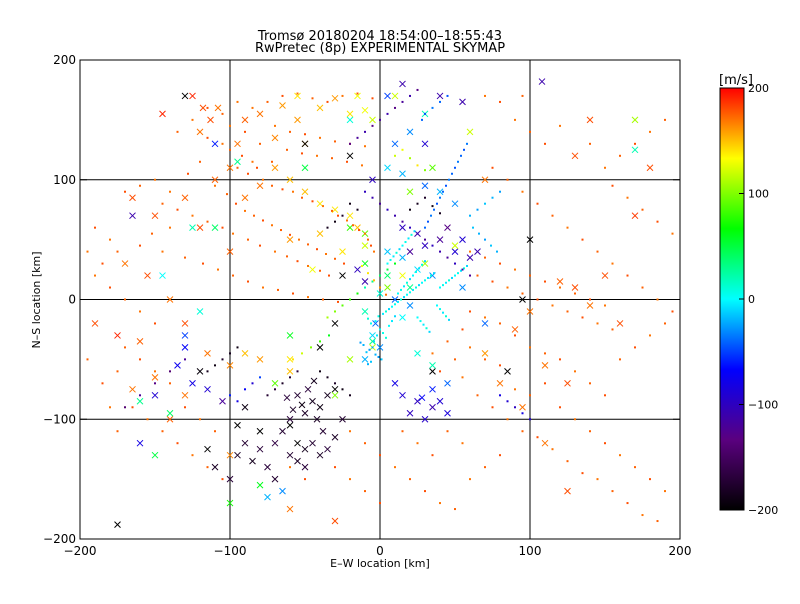  What do you see at coordinates (80, 551) in the screenshot?
I see `x-tick-label: −200` at bounding box center [80, 551].